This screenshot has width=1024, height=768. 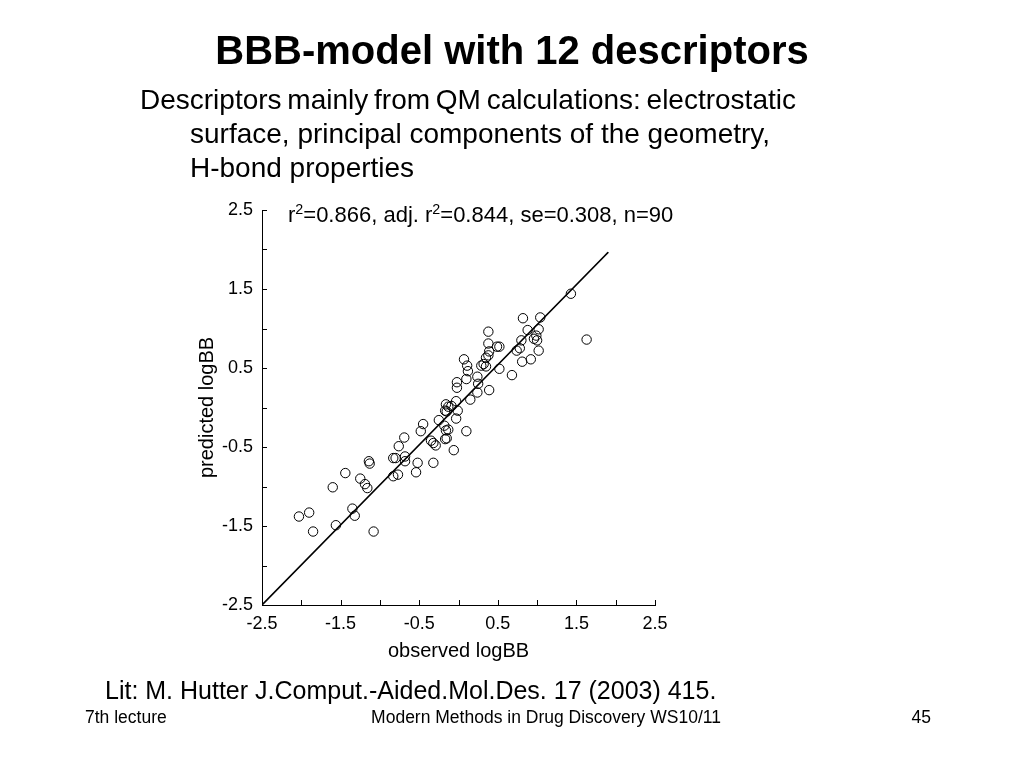 What do you see at coordinates (411, 690) in the screenshot?
I see `text: Lit: M. Hutter J.Comput.-Aided.Mol.Des. 17 (2003) 415.` at bounding box center [411, 690].